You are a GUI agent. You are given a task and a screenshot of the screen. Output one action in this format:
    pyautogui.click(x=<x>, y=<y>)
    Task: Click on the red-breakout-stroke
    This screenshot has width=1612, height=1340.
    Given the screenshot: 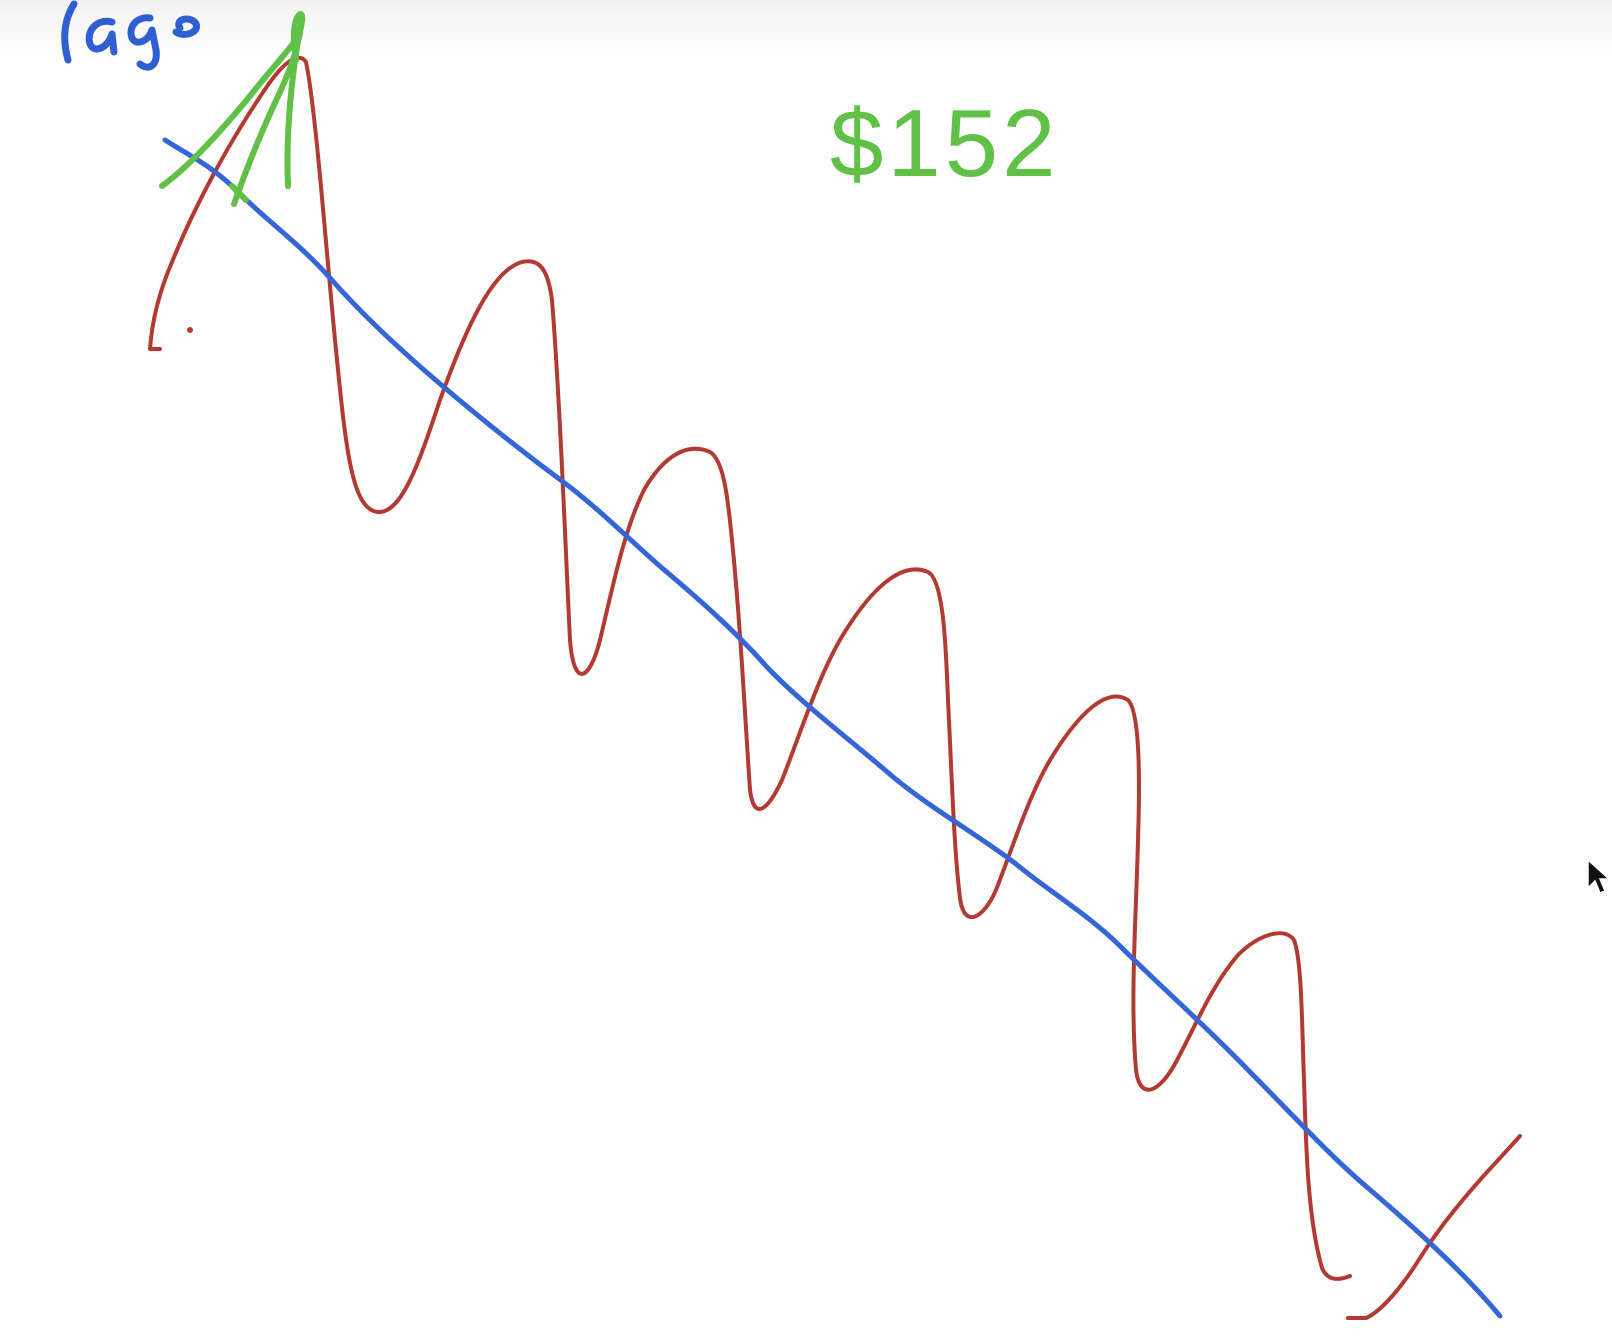 What is the action you would take?
    pyautogui.click(x=1434, y=1227)
    